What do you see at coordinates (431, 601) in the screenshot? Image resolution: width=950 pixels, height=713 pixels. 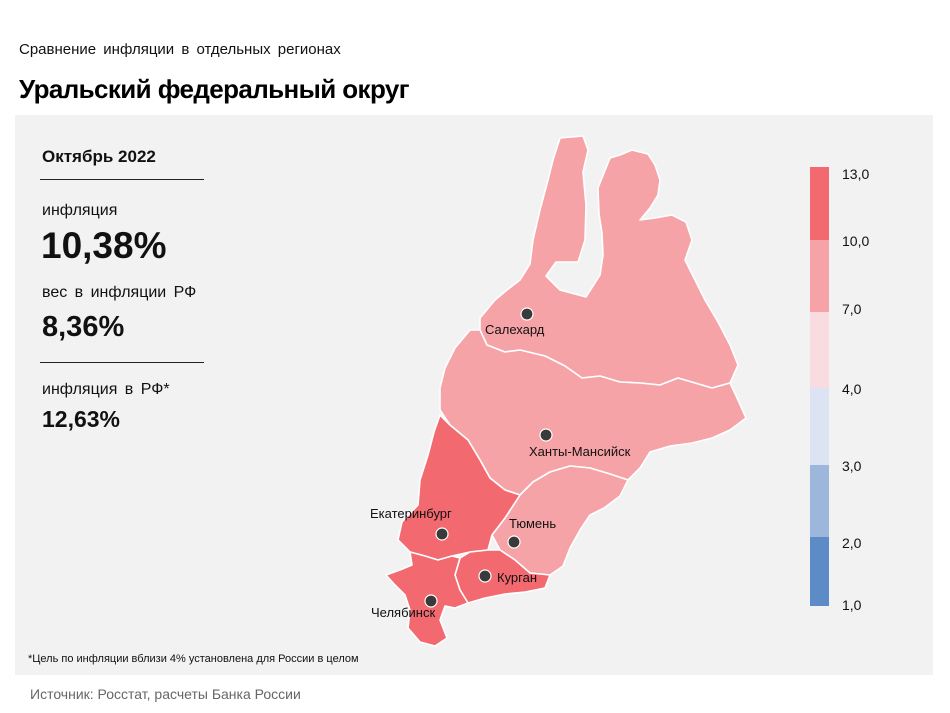 I see `city-marker-chelyabinsk` at bounding box center [431, 601].